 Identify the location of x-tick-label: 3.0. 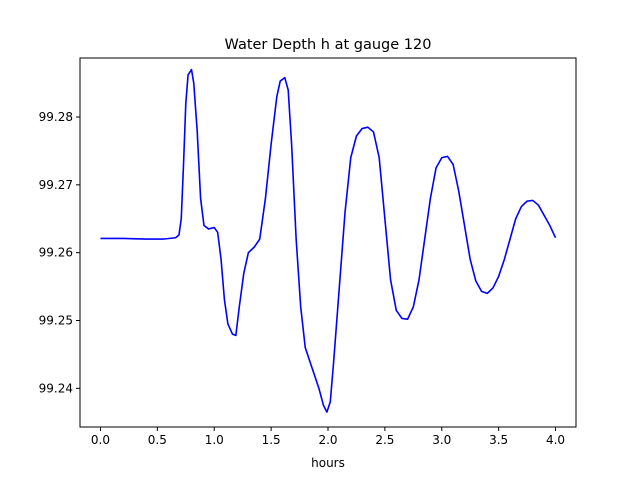
(441, 440).